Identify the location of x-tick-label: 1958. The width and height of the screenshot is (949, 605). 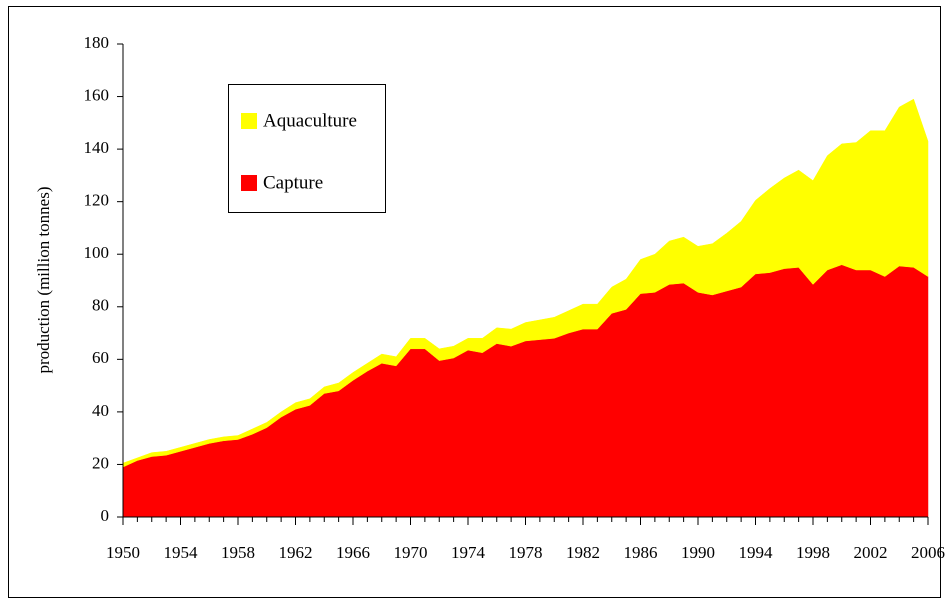
(238, 552).